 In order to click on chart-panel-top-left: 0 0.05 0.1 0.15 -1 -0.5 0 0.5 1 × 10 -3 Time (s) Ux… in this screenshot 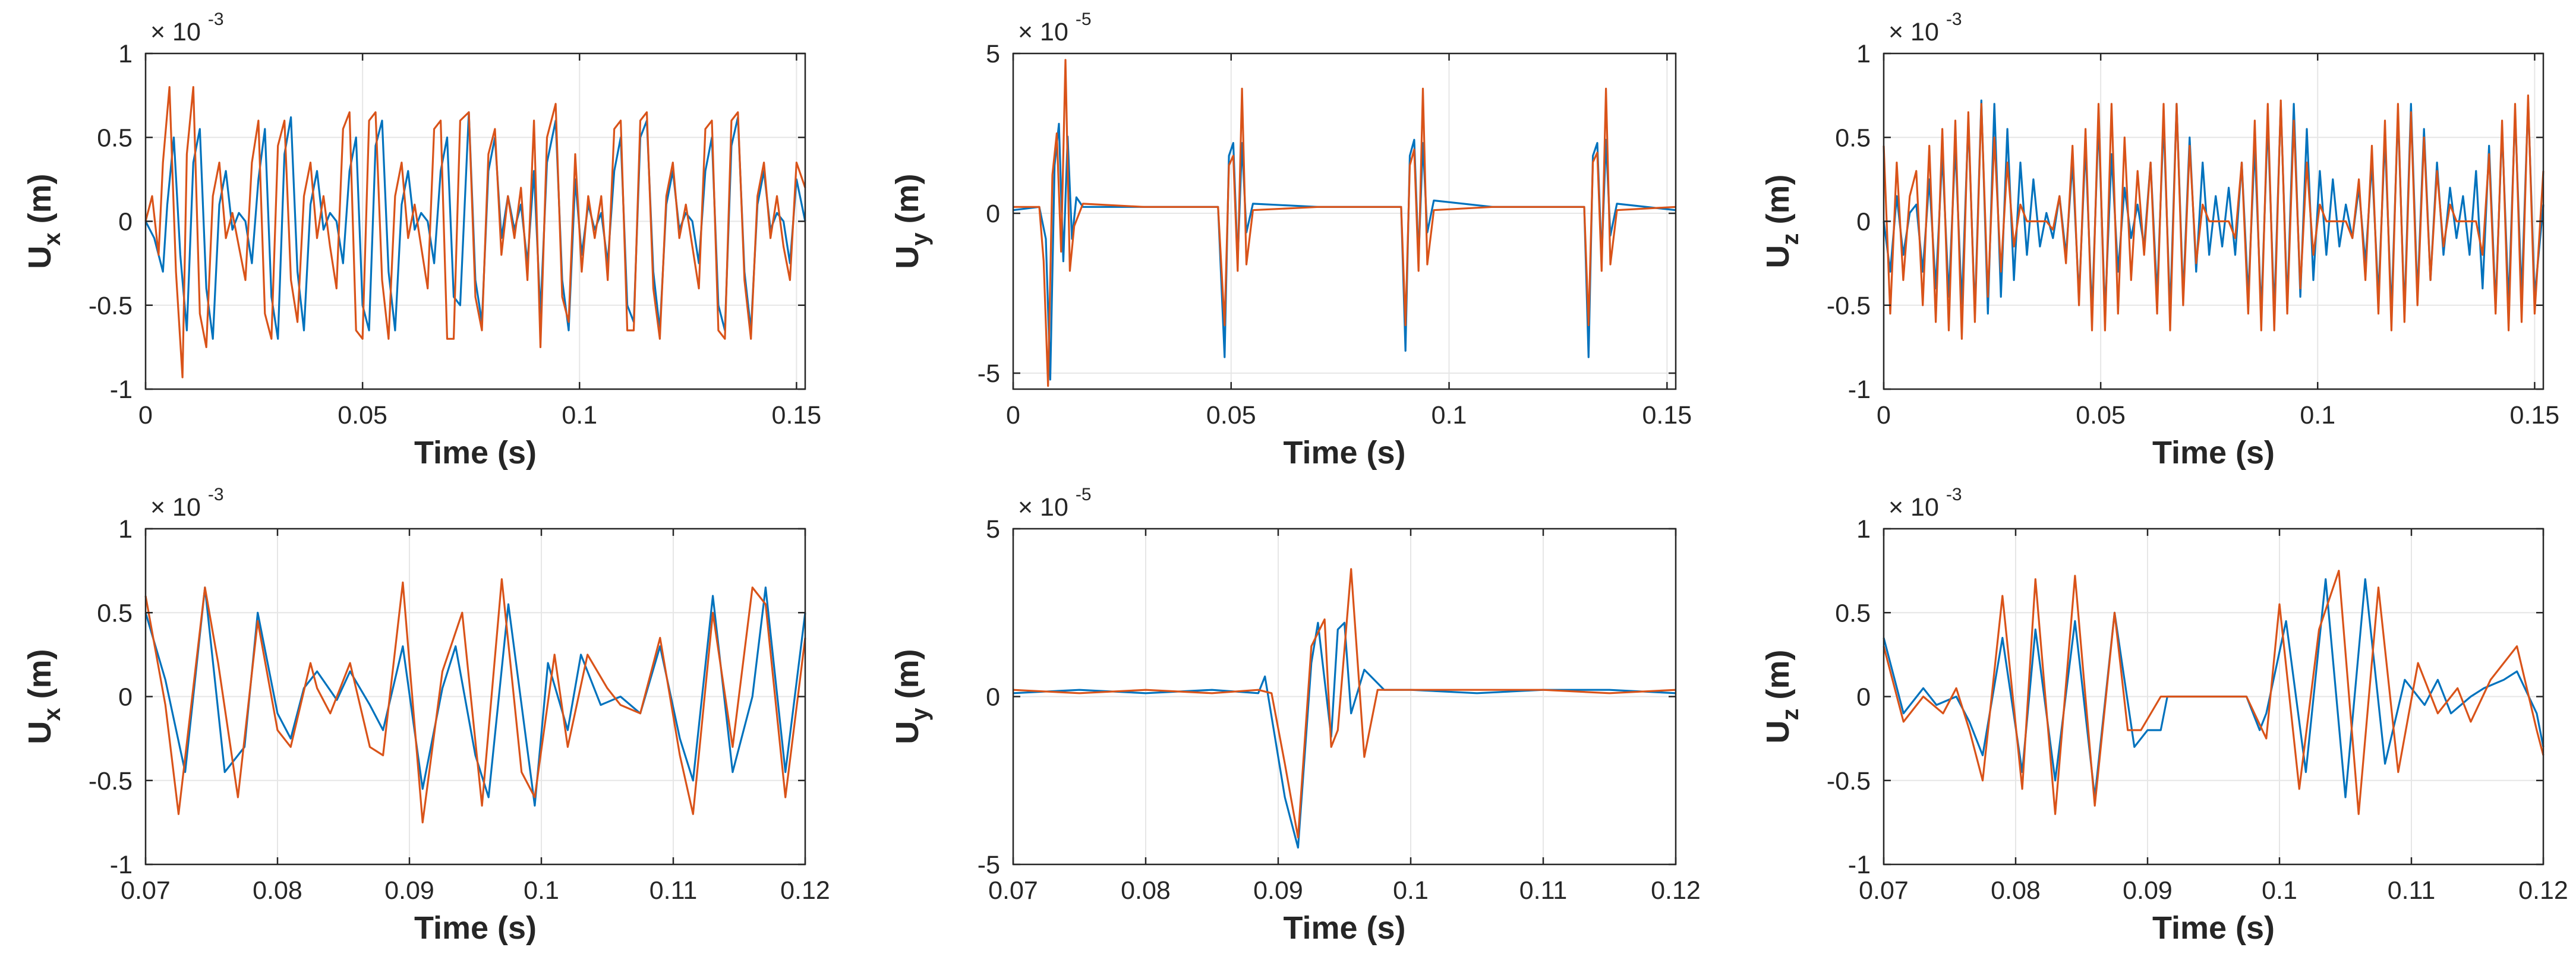, I will do `click(422, 240)`.